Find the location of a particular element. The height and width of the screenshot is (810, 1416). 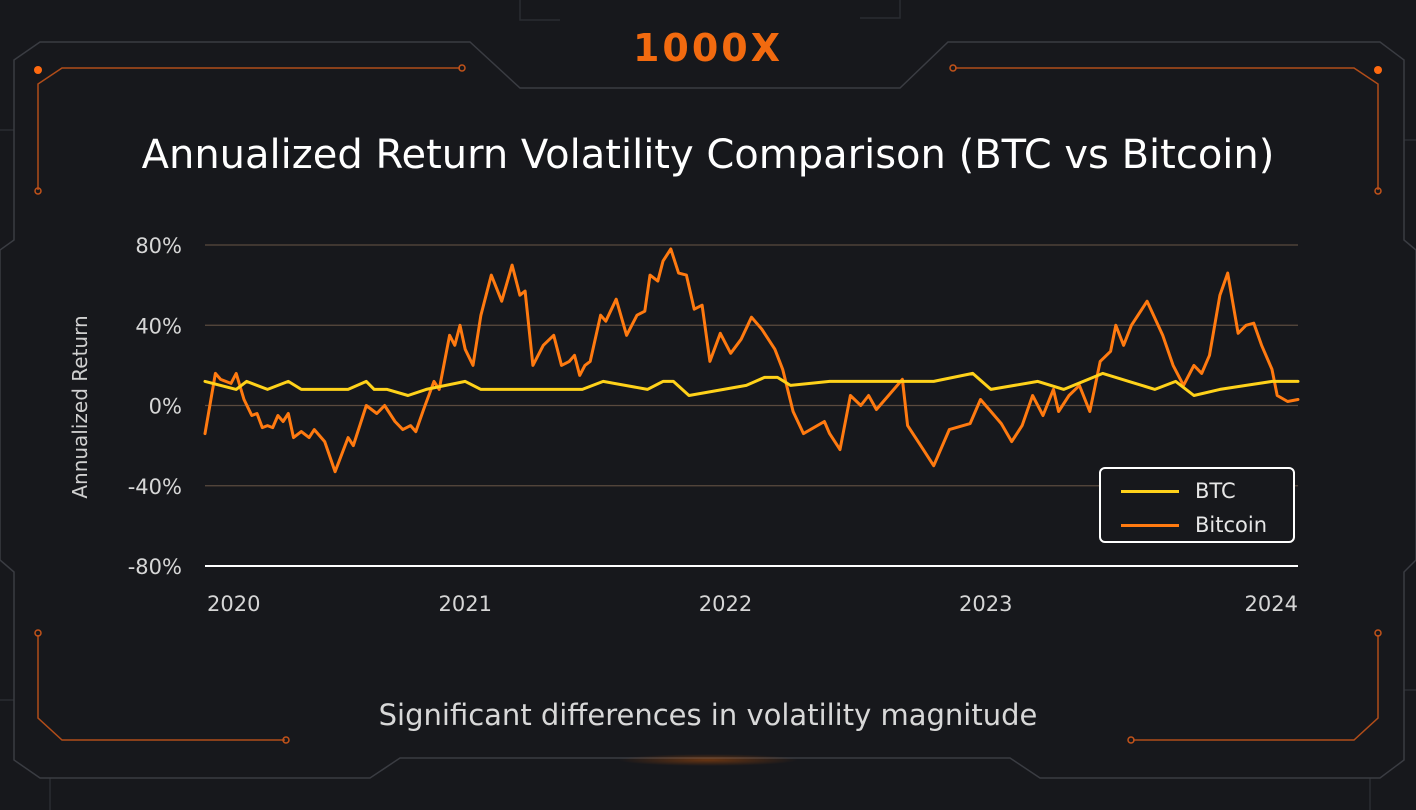

x-tick-label: 2022 is located at coordinates (725, 604).